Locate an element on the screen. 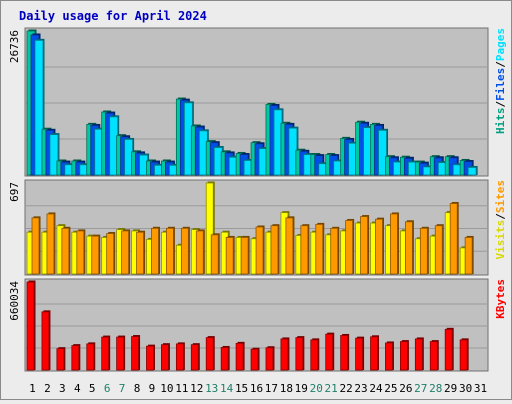  day-label-28: 28 is located at coordinates (435, 388).